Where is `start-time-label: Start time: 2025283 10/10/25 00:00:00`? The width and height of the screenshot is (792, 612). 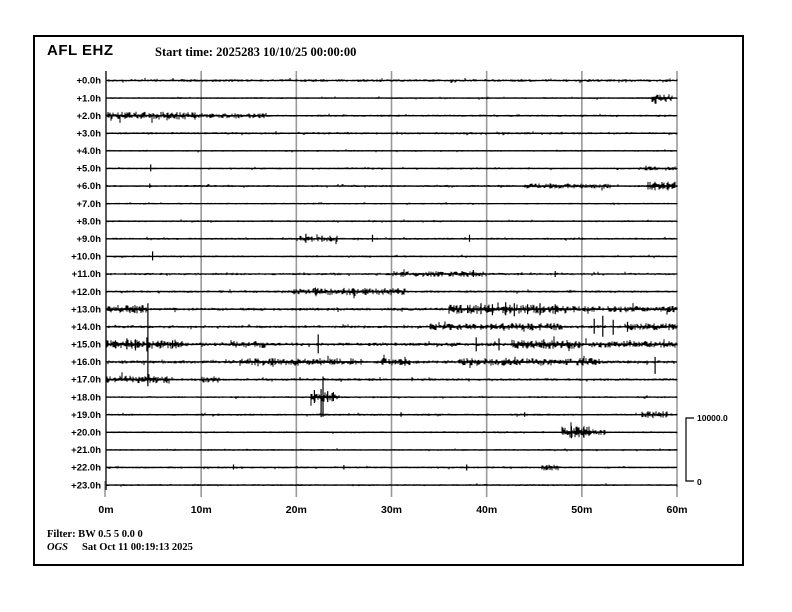
start-time-label: Start time: 2025283 10/10/25 00:00:00 is located at coordinates (256, 52).